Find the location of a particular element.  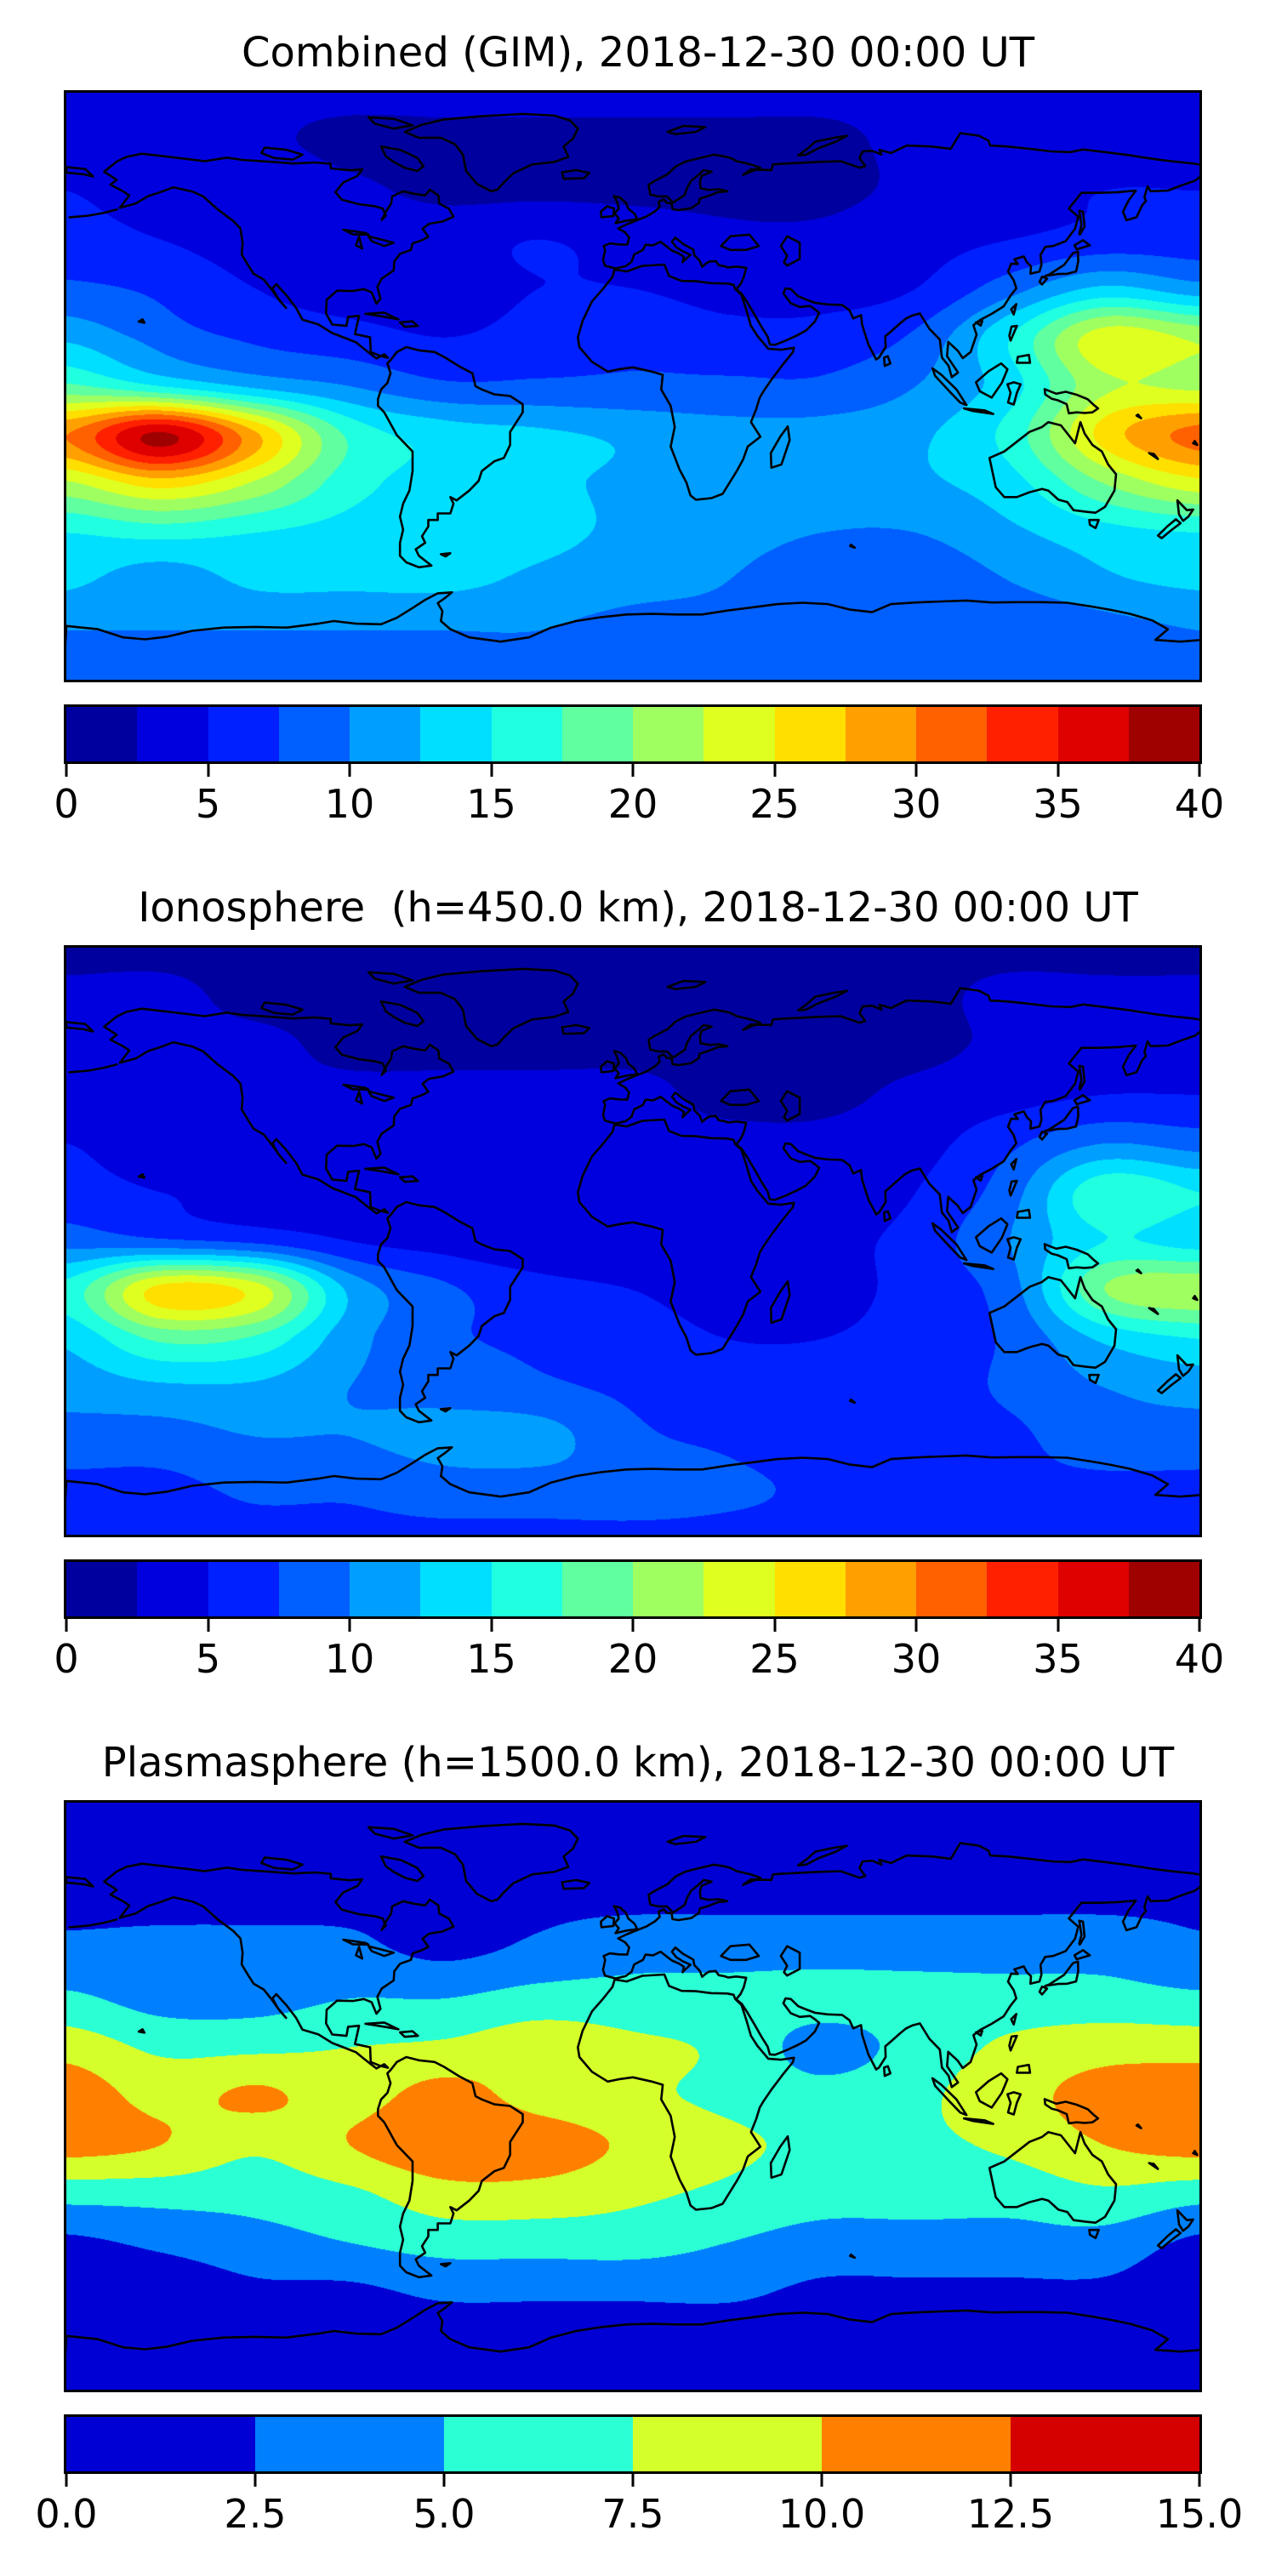

colorbar: 0 5 10 15 20 25 30 35 40 is located at coordinates (639, 785).